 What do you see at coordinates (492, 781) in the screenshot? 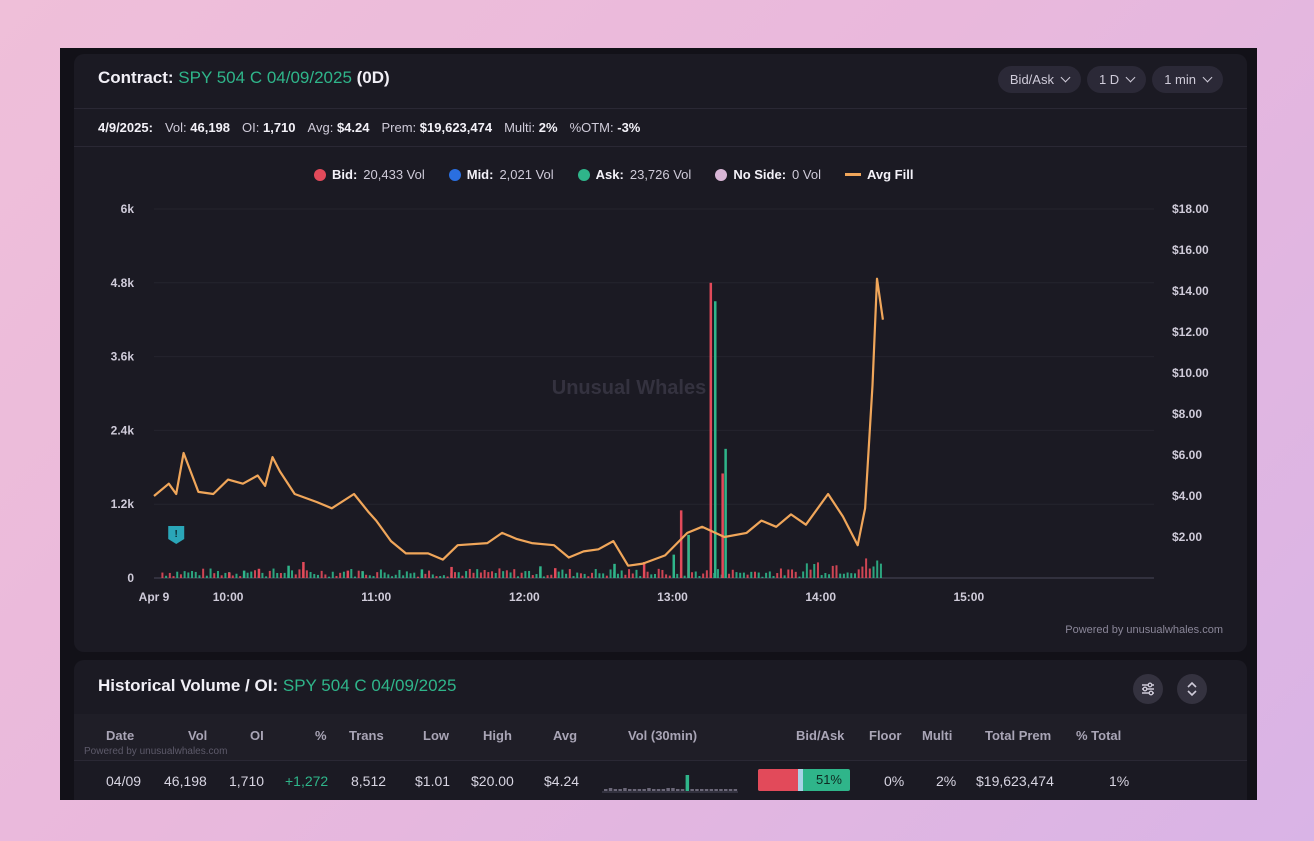
I see `cell-high: $20.00` at bounding box center [492, 781].